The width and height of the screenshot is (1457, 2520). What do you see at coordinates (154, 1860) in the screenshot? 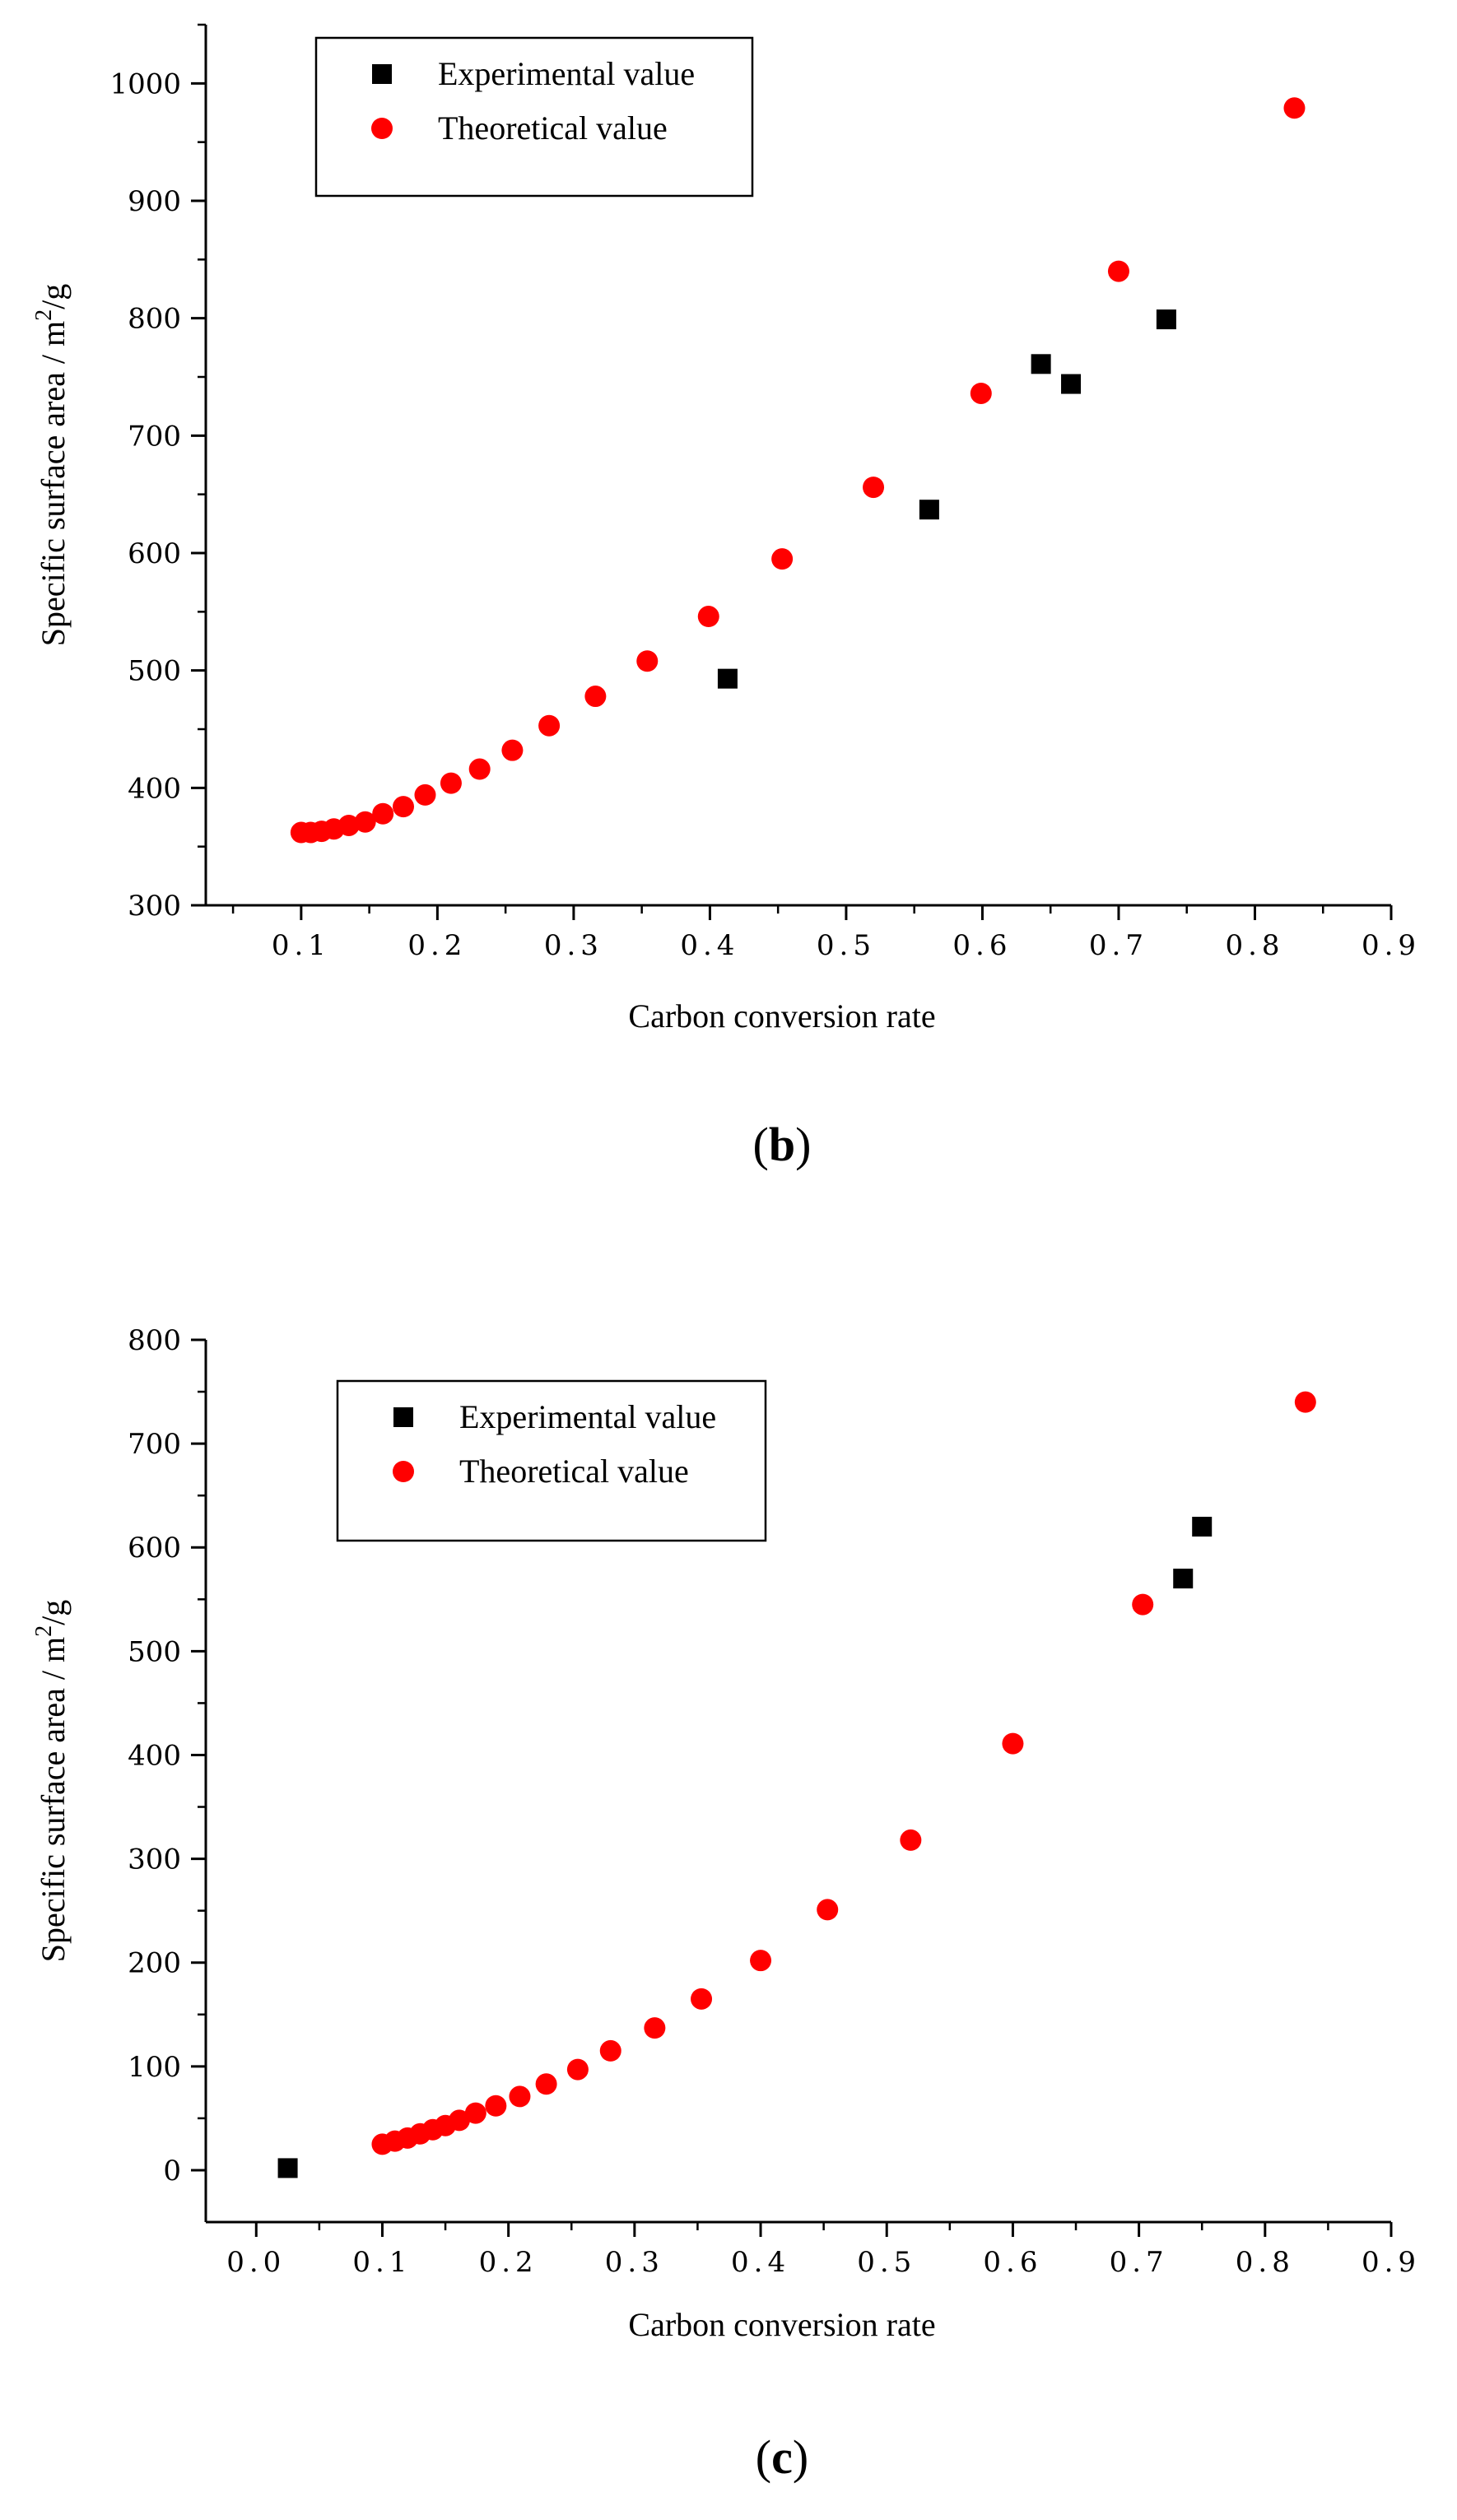
I see `y-tick-label: 300` at bounding box center [154, 1860].